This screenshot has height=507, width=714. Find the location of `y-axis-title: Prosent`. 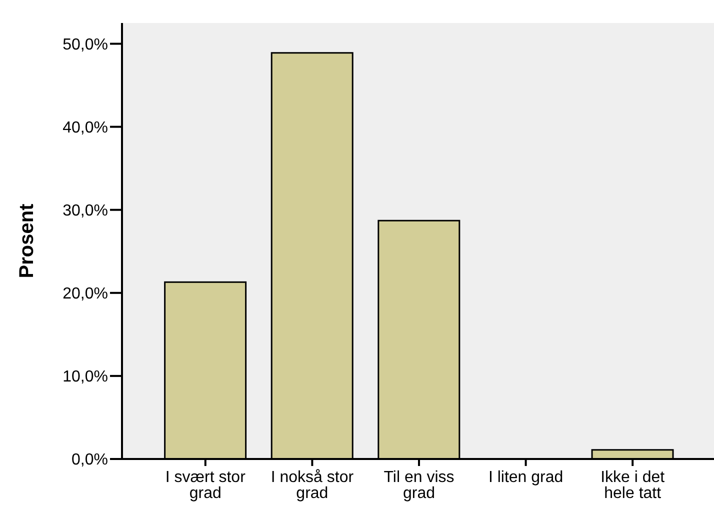

y-axis-title: Prosent is located at coordinates (27, 240).